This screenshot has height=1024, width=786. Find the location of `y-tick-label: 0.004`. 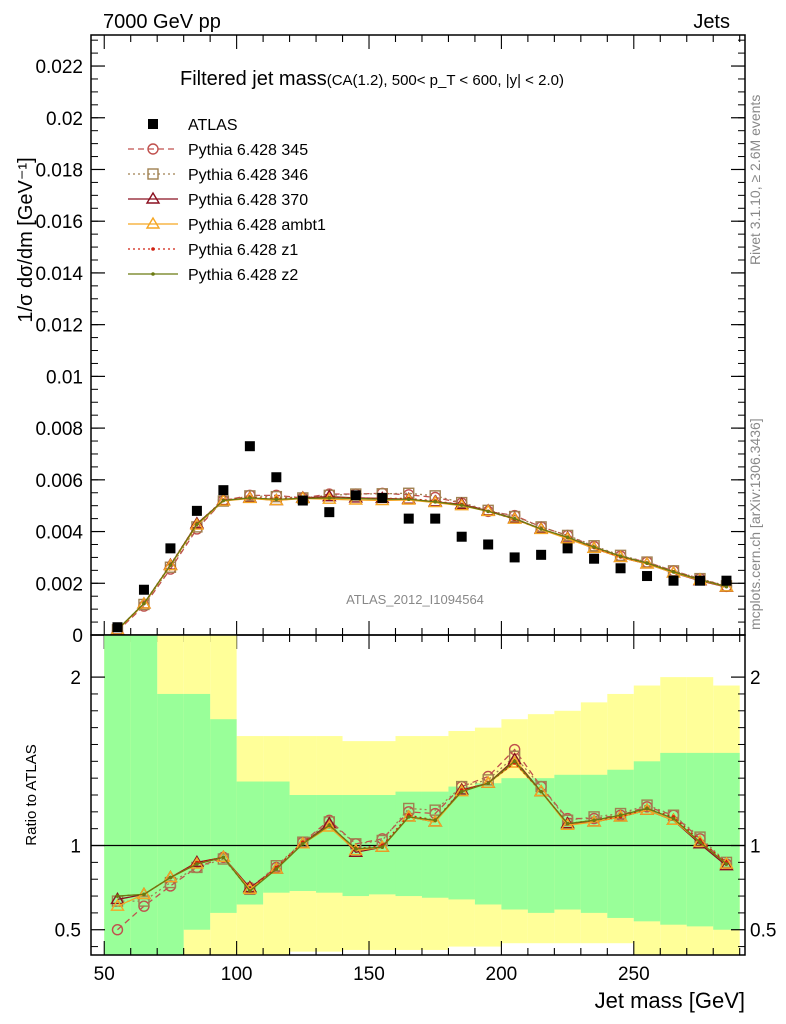

y-tick-label: 0.004 is located at coordinates (59, 533).